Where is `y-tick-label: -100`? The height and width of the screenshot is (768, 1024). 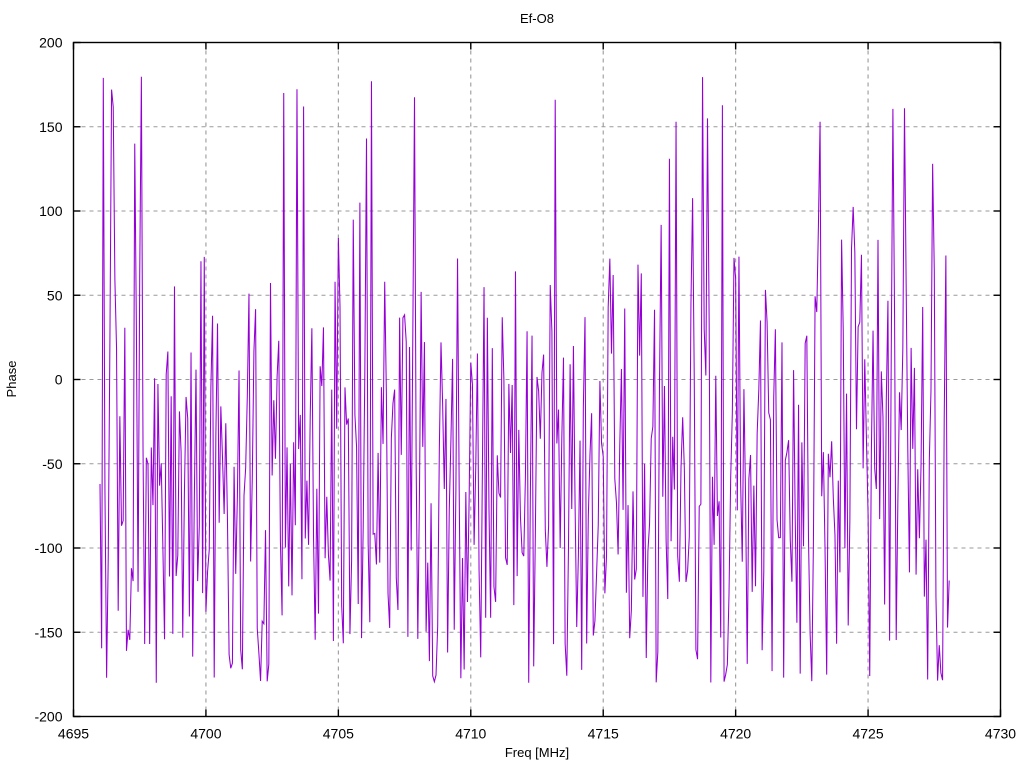 y-tick-label: -100 is located at coordinates (48, 548).